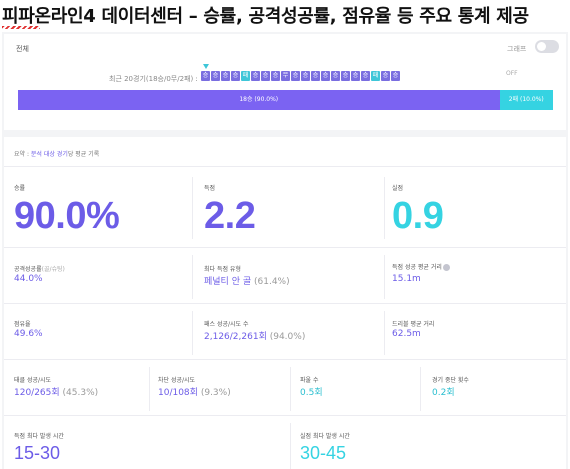 This screenshot has width=570, height=469. I want to click on toggle-knob, so click(541, 46).